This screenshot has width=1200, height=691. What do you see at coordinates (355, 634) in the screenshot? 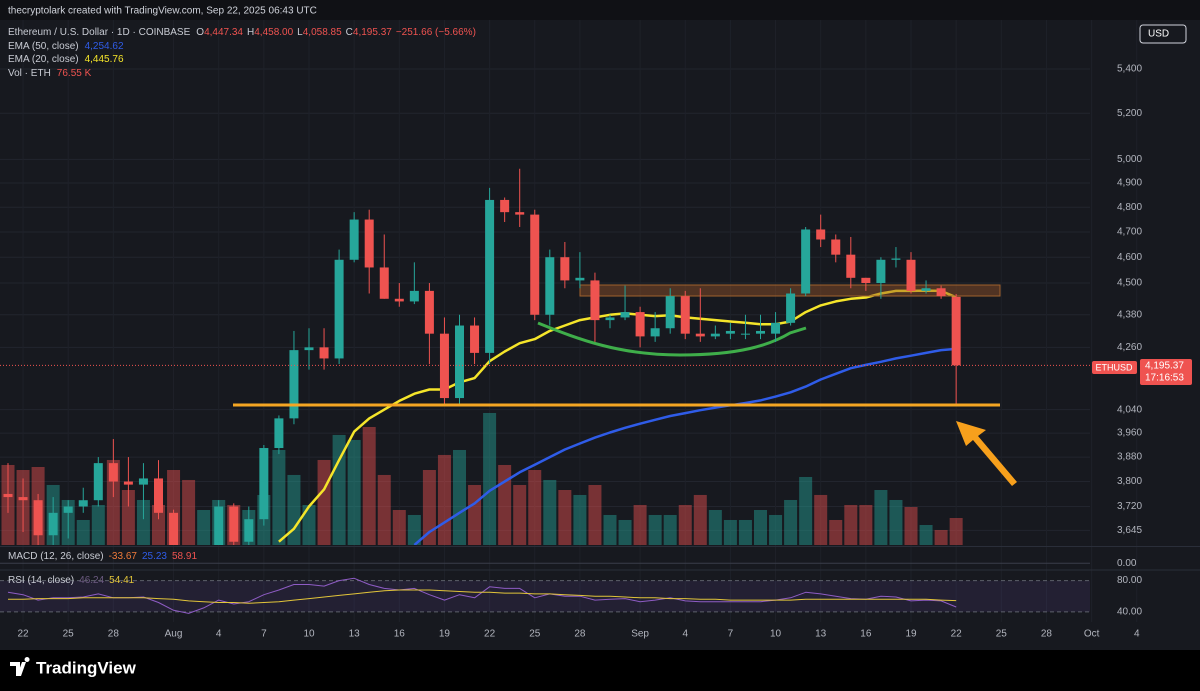
I see `x-tick-label: 13` at bounding box center [355, 634].